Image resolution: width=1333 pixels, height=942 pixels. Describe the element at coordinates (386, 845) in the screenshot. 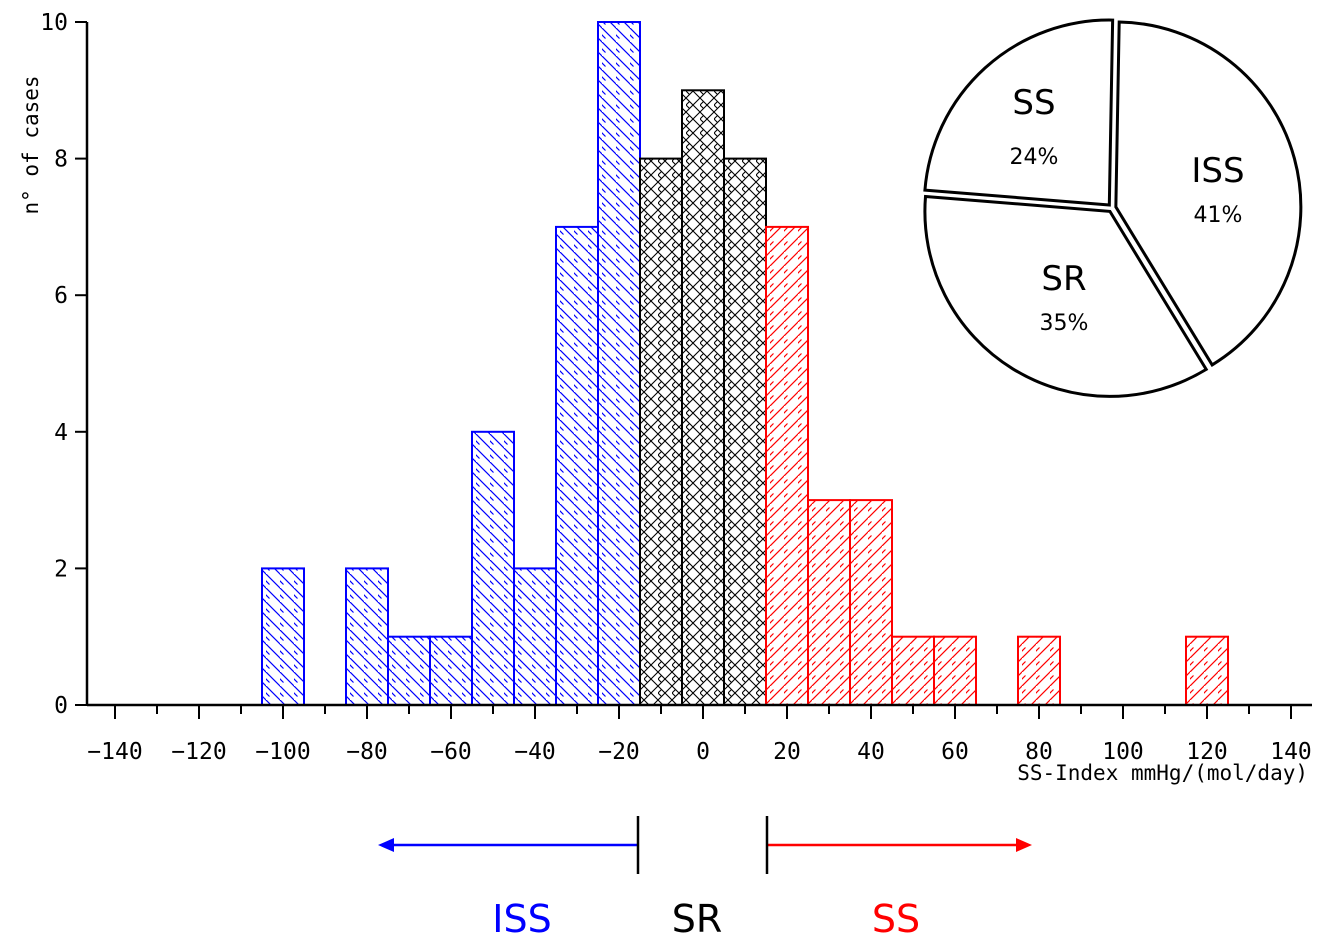

I see `iss-arrow-head` at that location.